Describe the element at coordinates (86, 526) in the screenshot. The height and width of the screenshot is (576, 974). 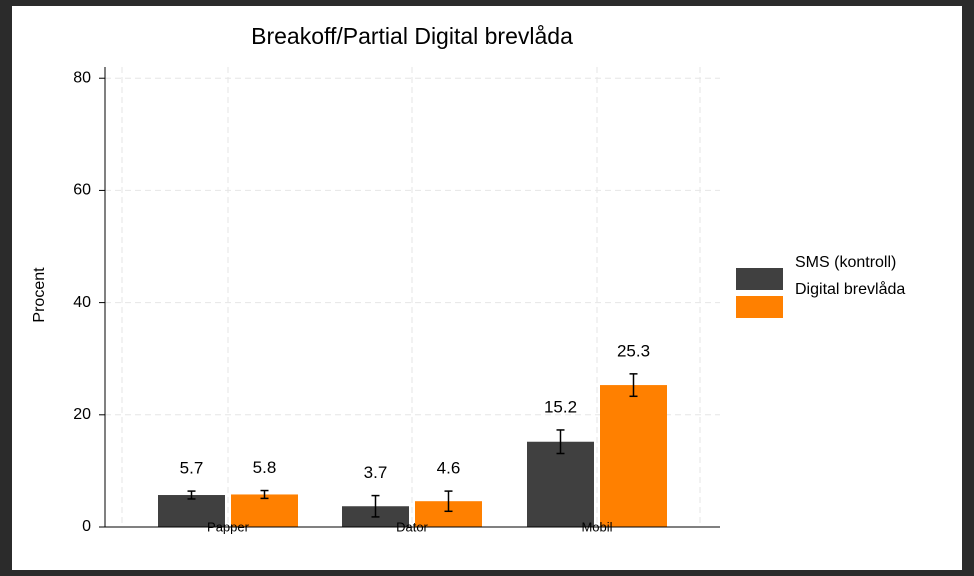
I see `y-tick-label: 0` at that location.